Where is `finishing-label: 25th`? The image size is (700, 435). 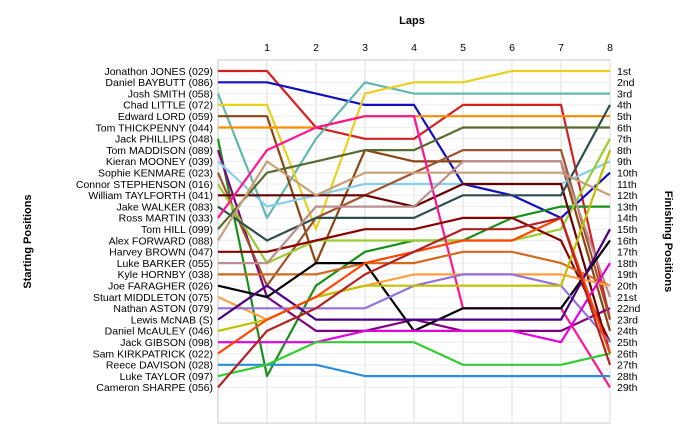
finishing-label: 25th is located at coordinates (627, 343).